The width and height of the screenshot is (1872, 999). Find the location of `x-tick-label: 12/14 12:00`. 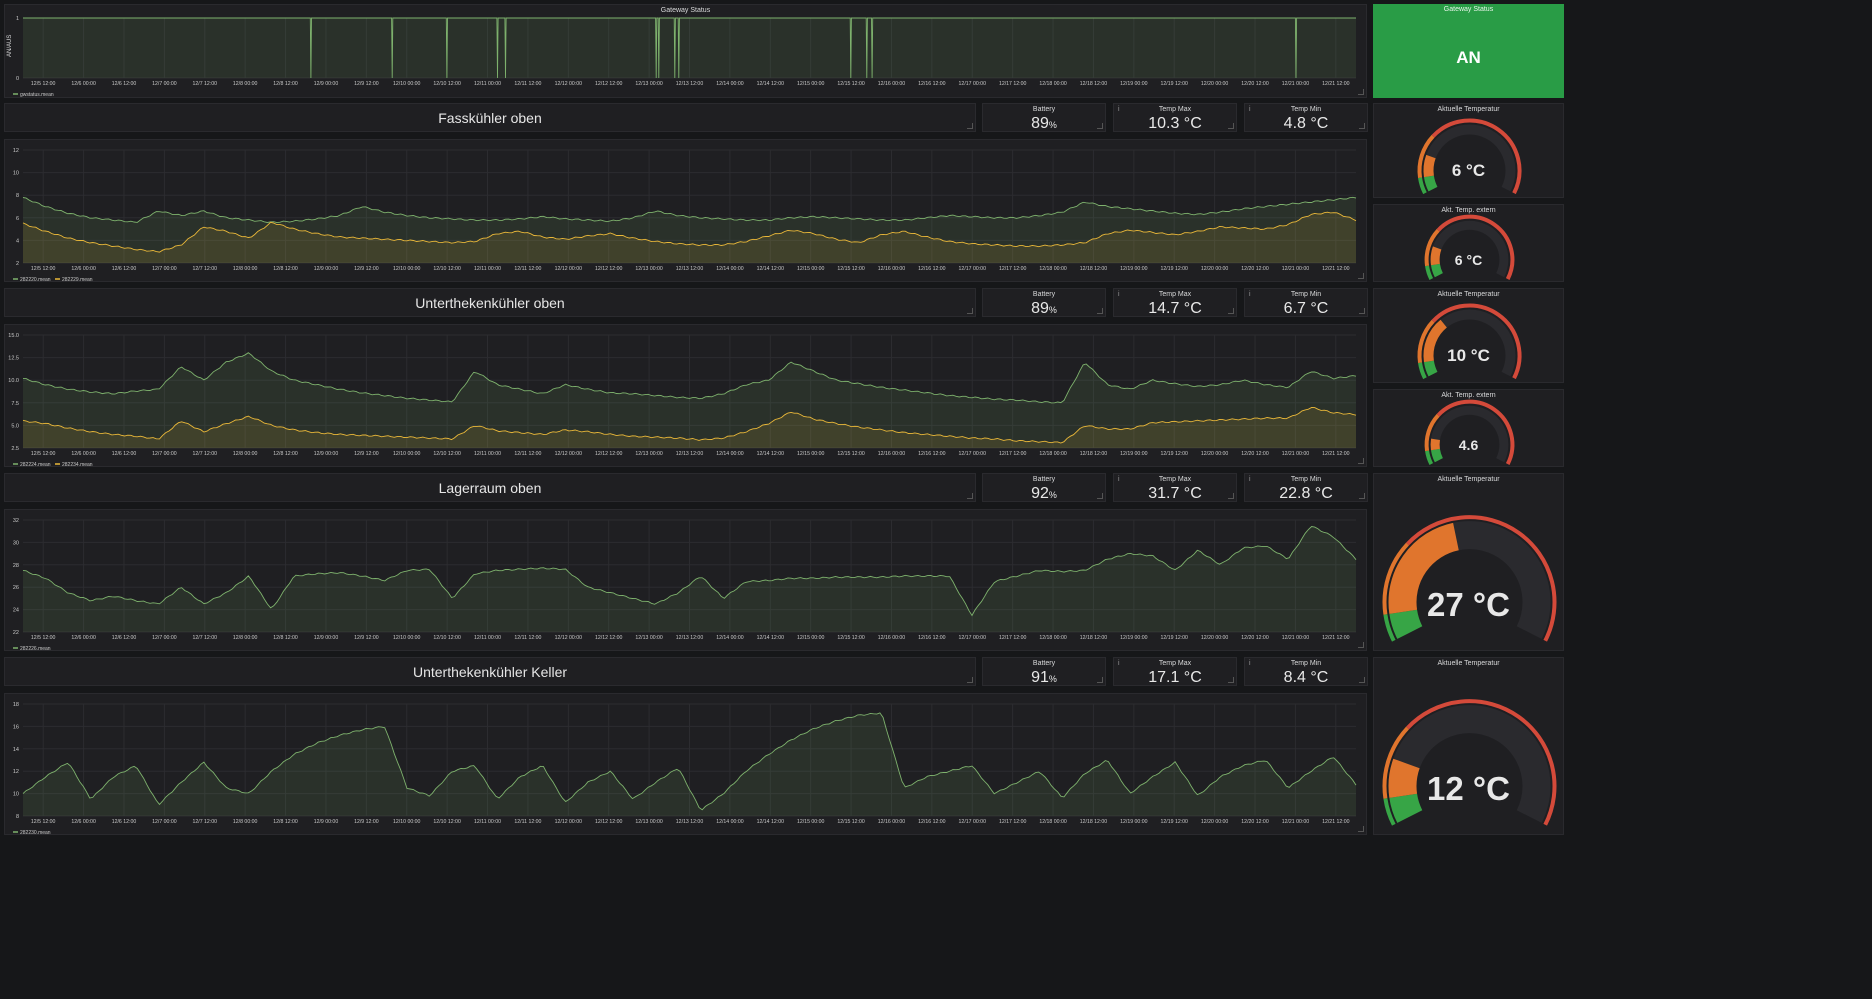

x-tick-label: 12/14 12:00 is located at coordinates (771, 638).